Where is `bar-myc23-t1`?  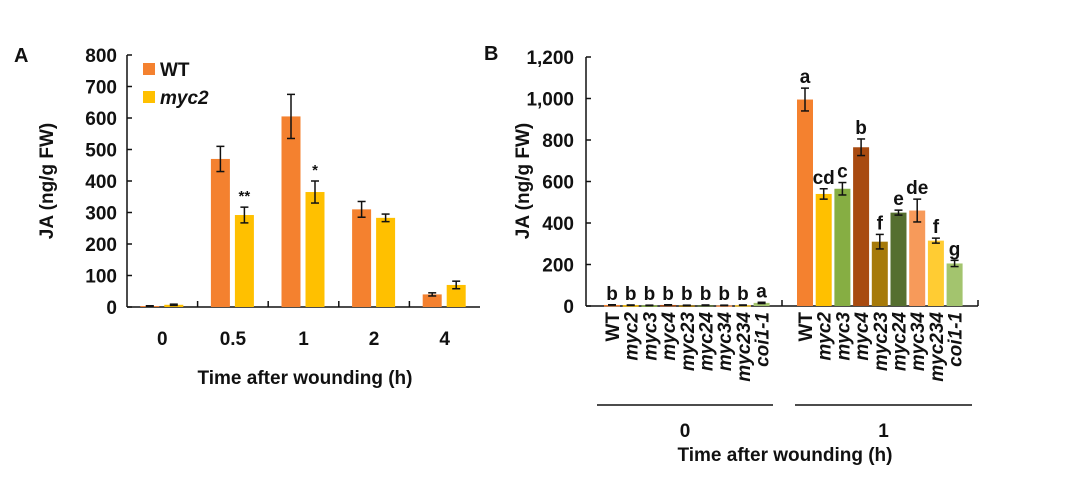 bar-myc23-t1 is located at coordinates (879, 273).